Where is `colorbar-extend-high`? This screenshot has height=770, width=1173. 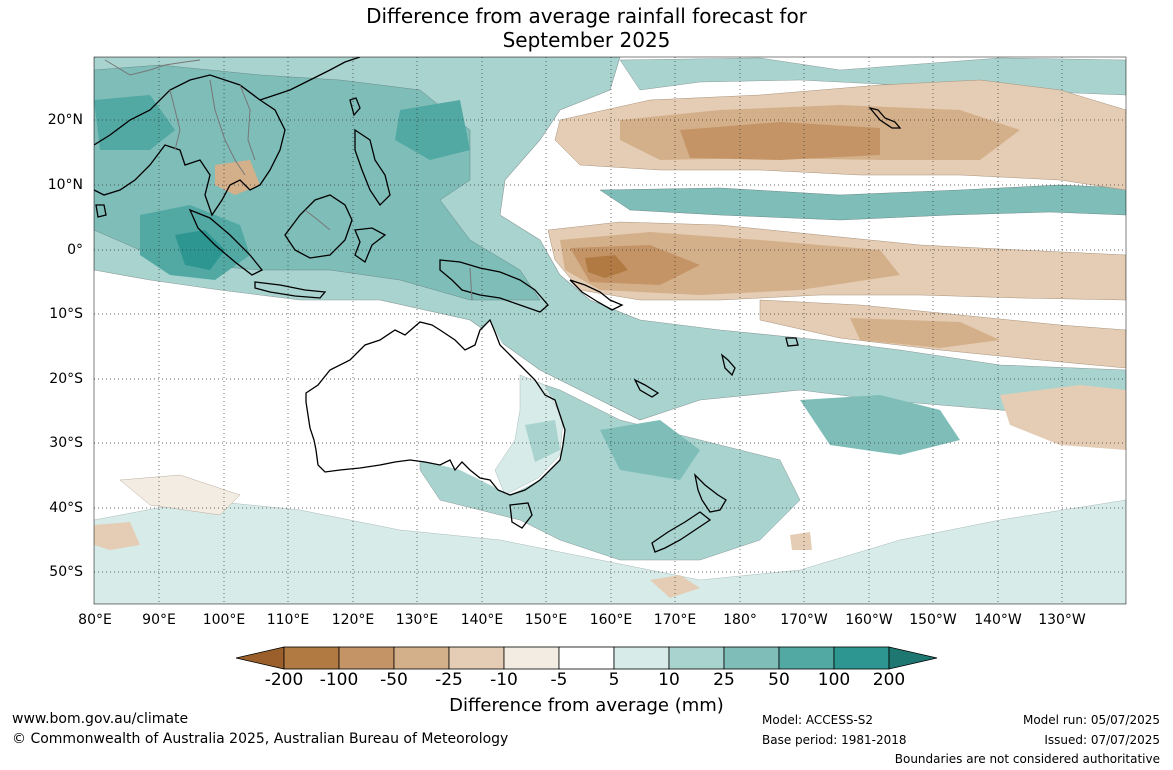
colorbar-extend-high is located at coordinates (913, 658).